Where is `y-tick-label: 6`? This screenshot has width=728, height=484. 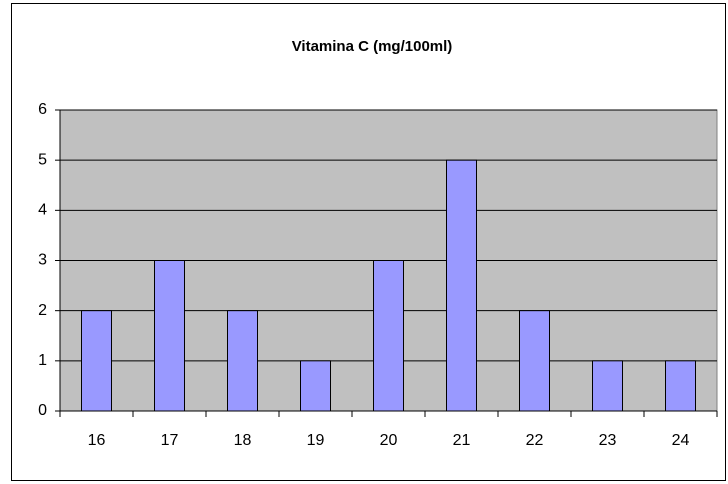 y-tick-label: 6 is located at coordinates (42, 109).